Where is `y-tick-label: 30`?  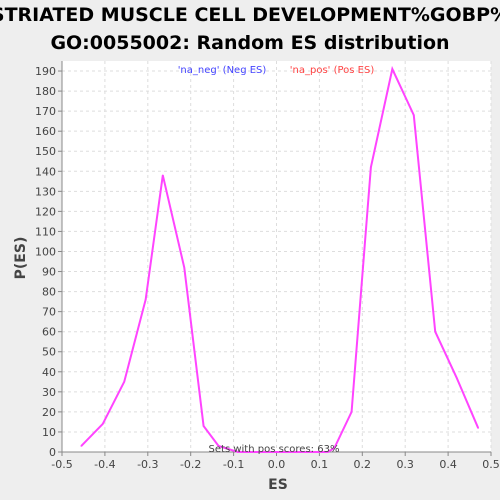 y-tick-label: 30 is located at coordinates (49, 392).